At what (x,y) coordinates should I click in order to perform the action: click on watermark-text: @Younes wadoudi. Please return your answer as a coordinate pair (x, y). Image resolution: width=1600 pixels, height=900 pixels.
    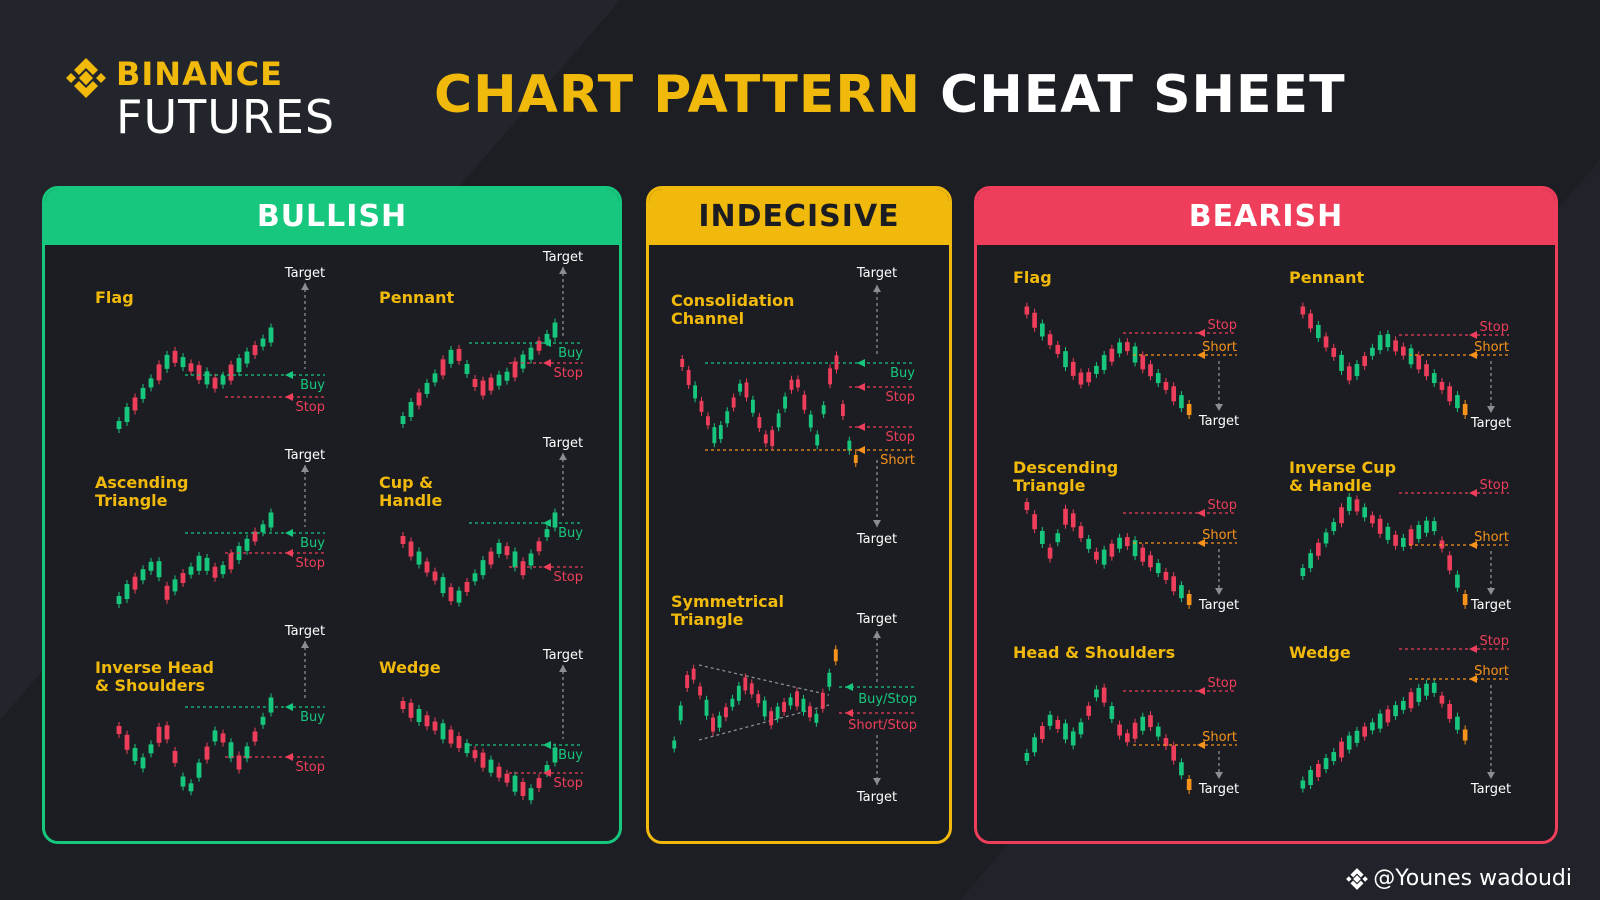
    Looking at the image, I should click on (1472, 878).